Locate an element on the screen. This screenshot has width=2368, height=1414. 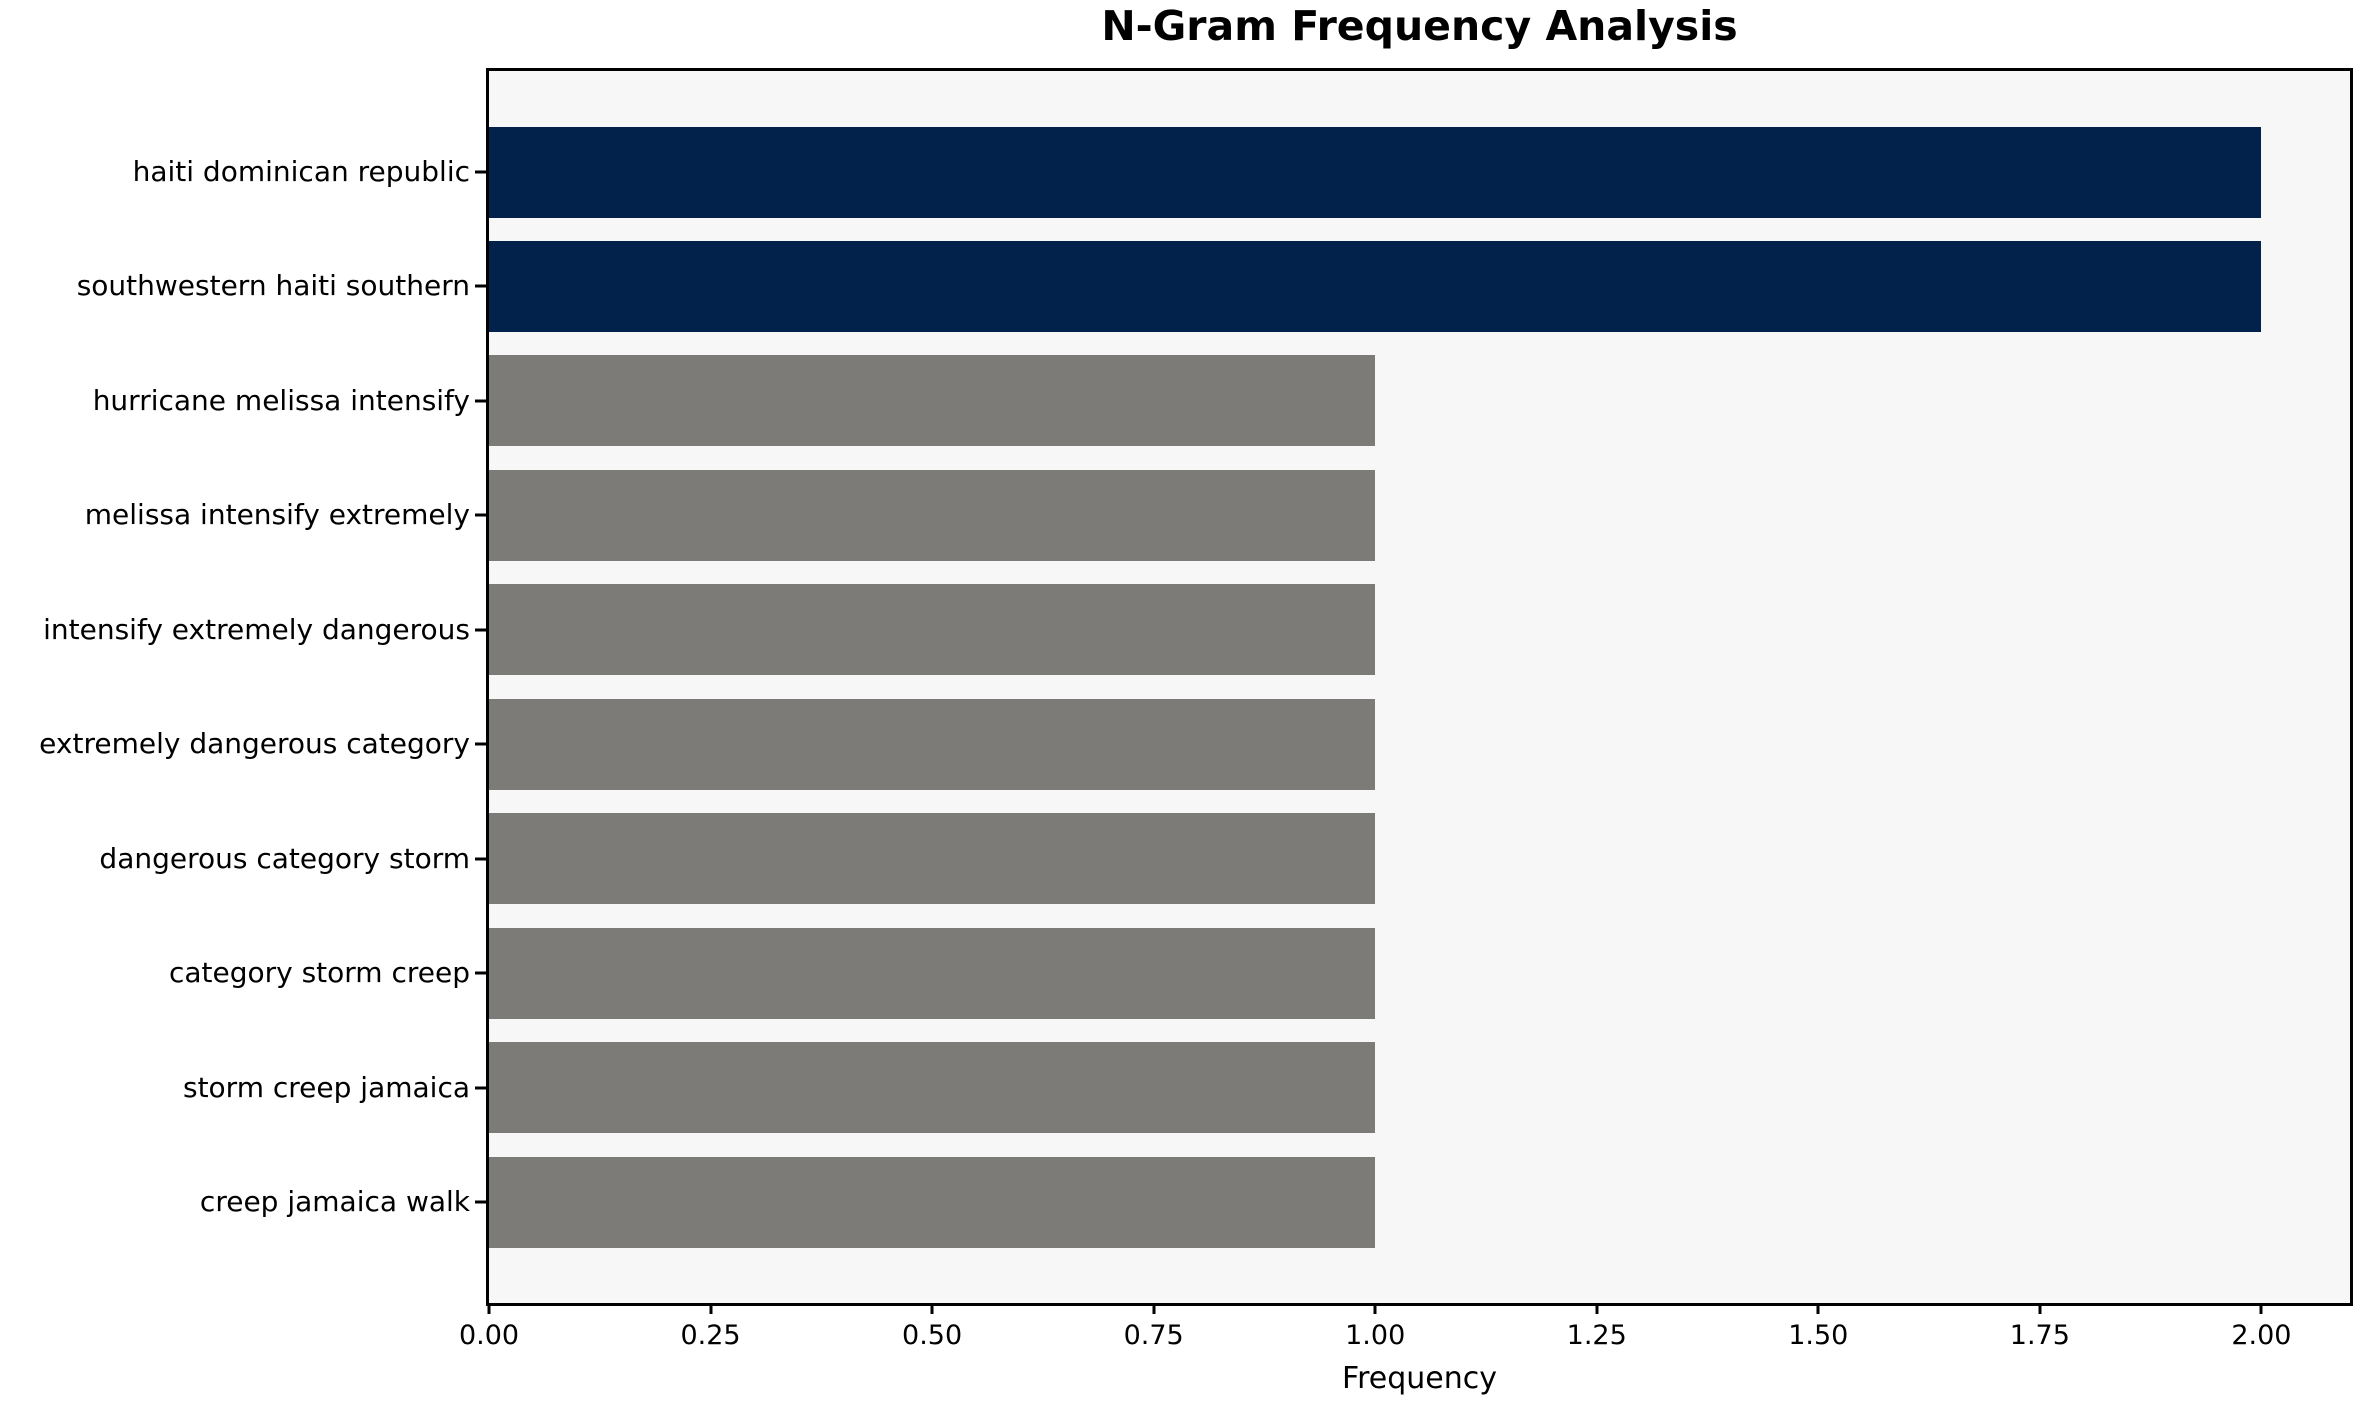
y-tick-label: category storm creep is located at coordinates (319, 973).